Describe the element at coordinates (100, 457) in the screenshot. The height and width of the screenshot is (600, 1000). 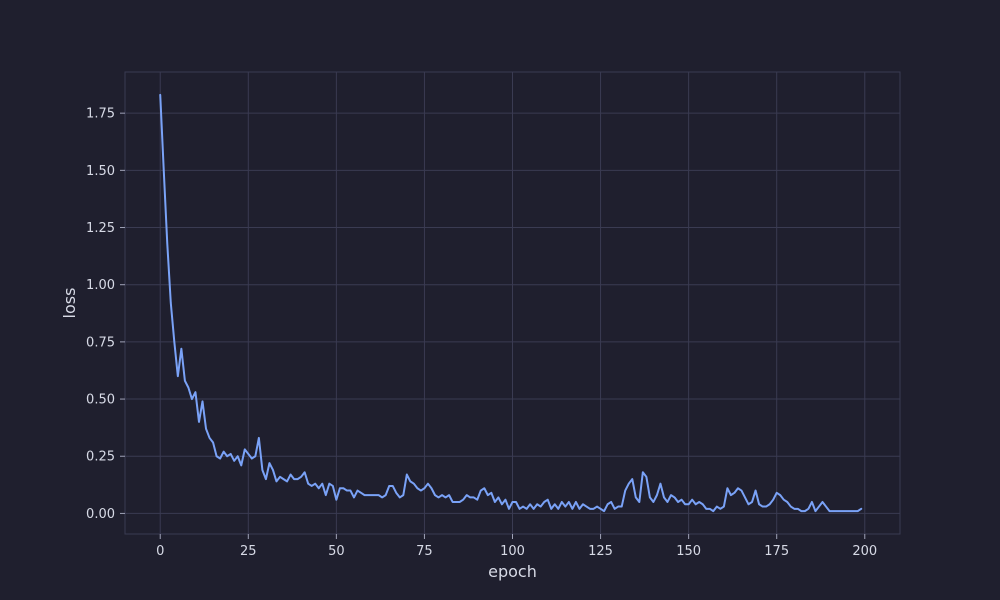
I see `y-tick-label: 0.25` at that location.